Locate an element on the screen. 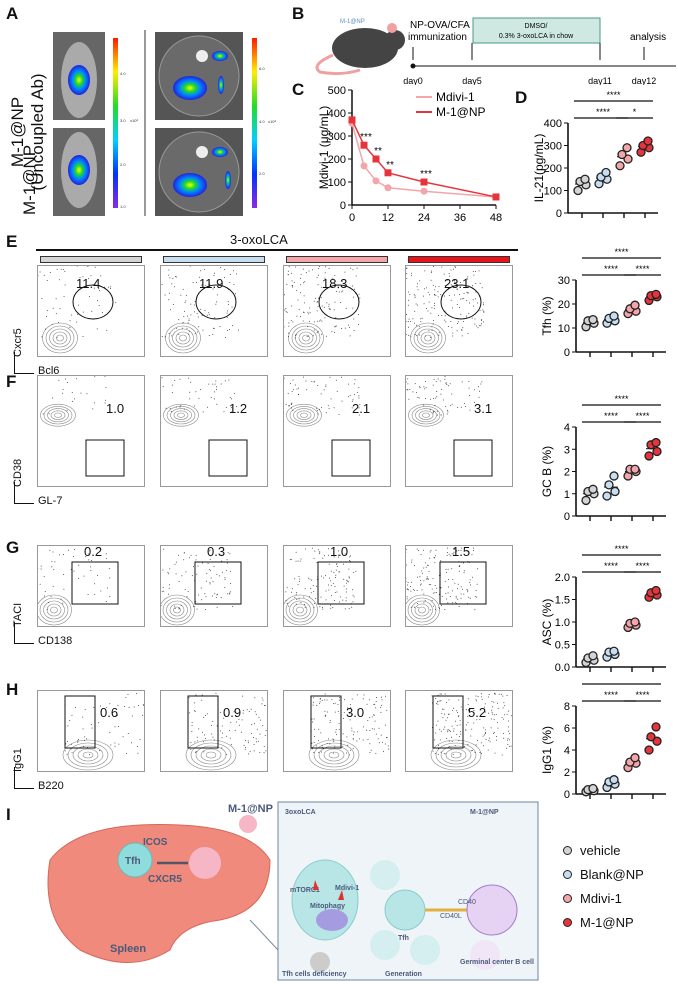  svg-text: 3.0 is located at coordinates (123, 120).